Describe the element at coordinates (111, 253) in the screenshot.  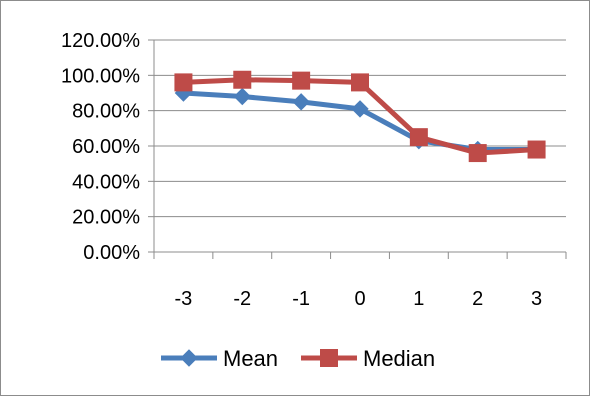
I see `y-tick-label: 0.00%` at that location.